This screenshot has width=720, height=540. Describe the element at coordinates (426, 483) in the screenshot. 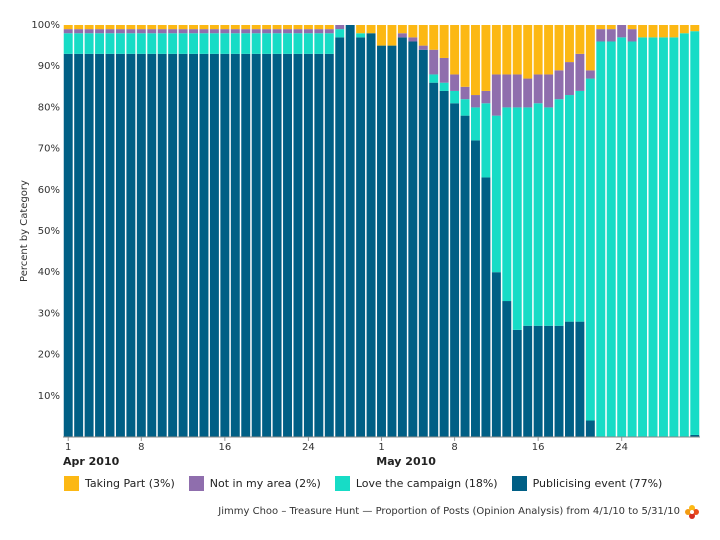

I see `legend-label: Love the campaign (18%)` at that location.